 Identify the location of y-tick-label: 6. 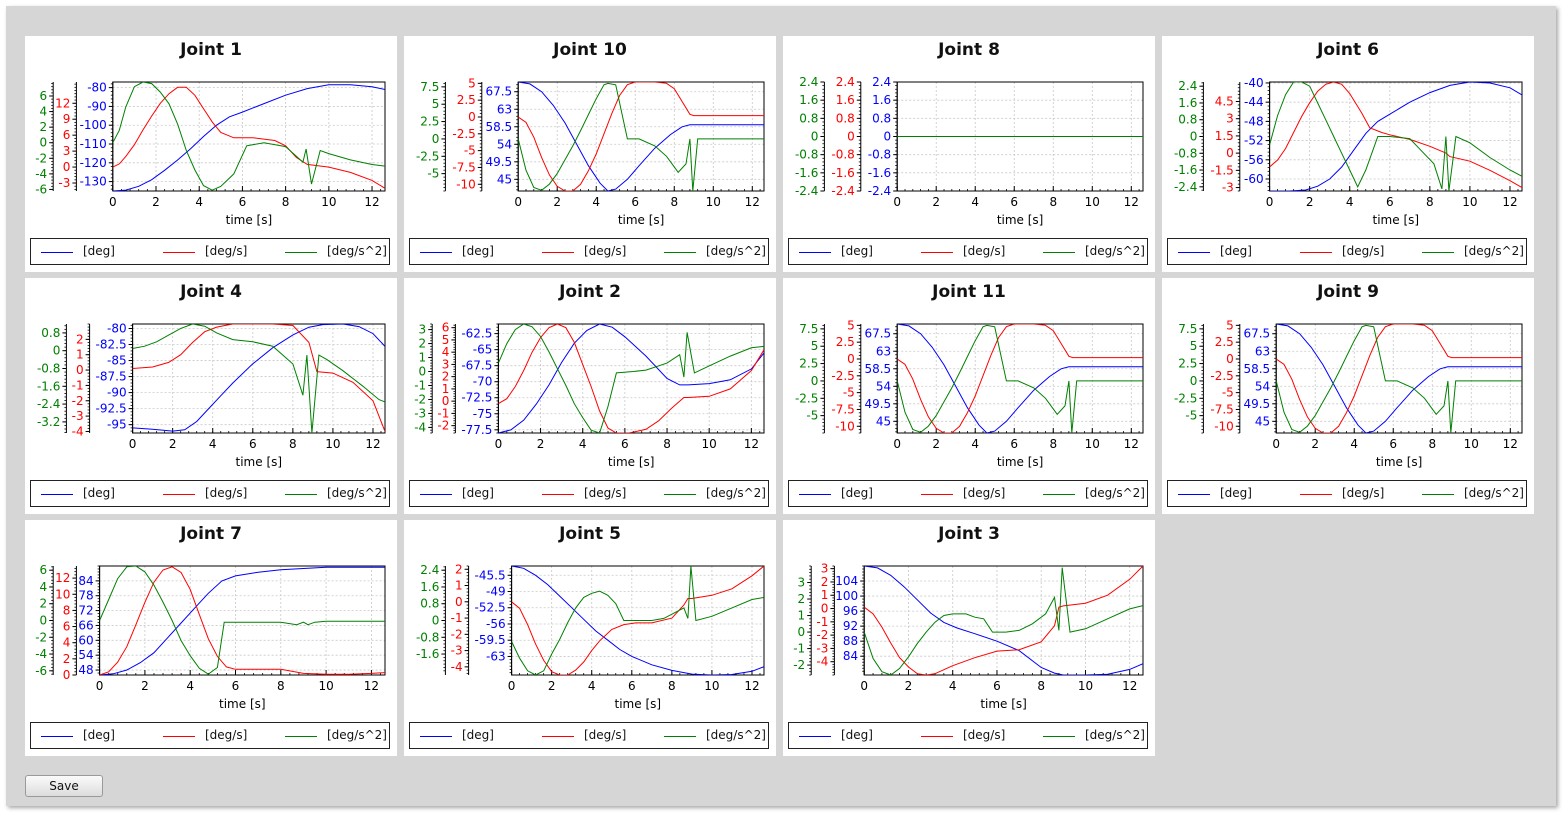
(44, 96).